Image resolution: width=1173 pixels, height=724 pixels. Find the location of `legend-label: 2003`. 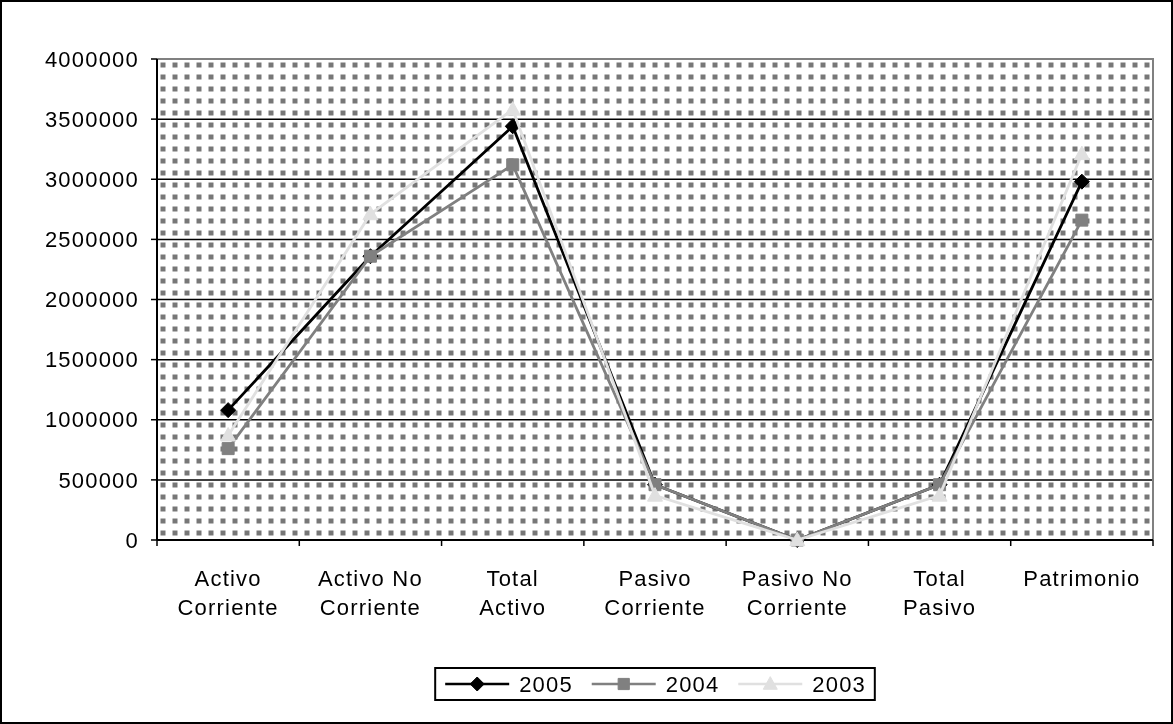

legend-label: 2003 is located at coordinates (839, 684).